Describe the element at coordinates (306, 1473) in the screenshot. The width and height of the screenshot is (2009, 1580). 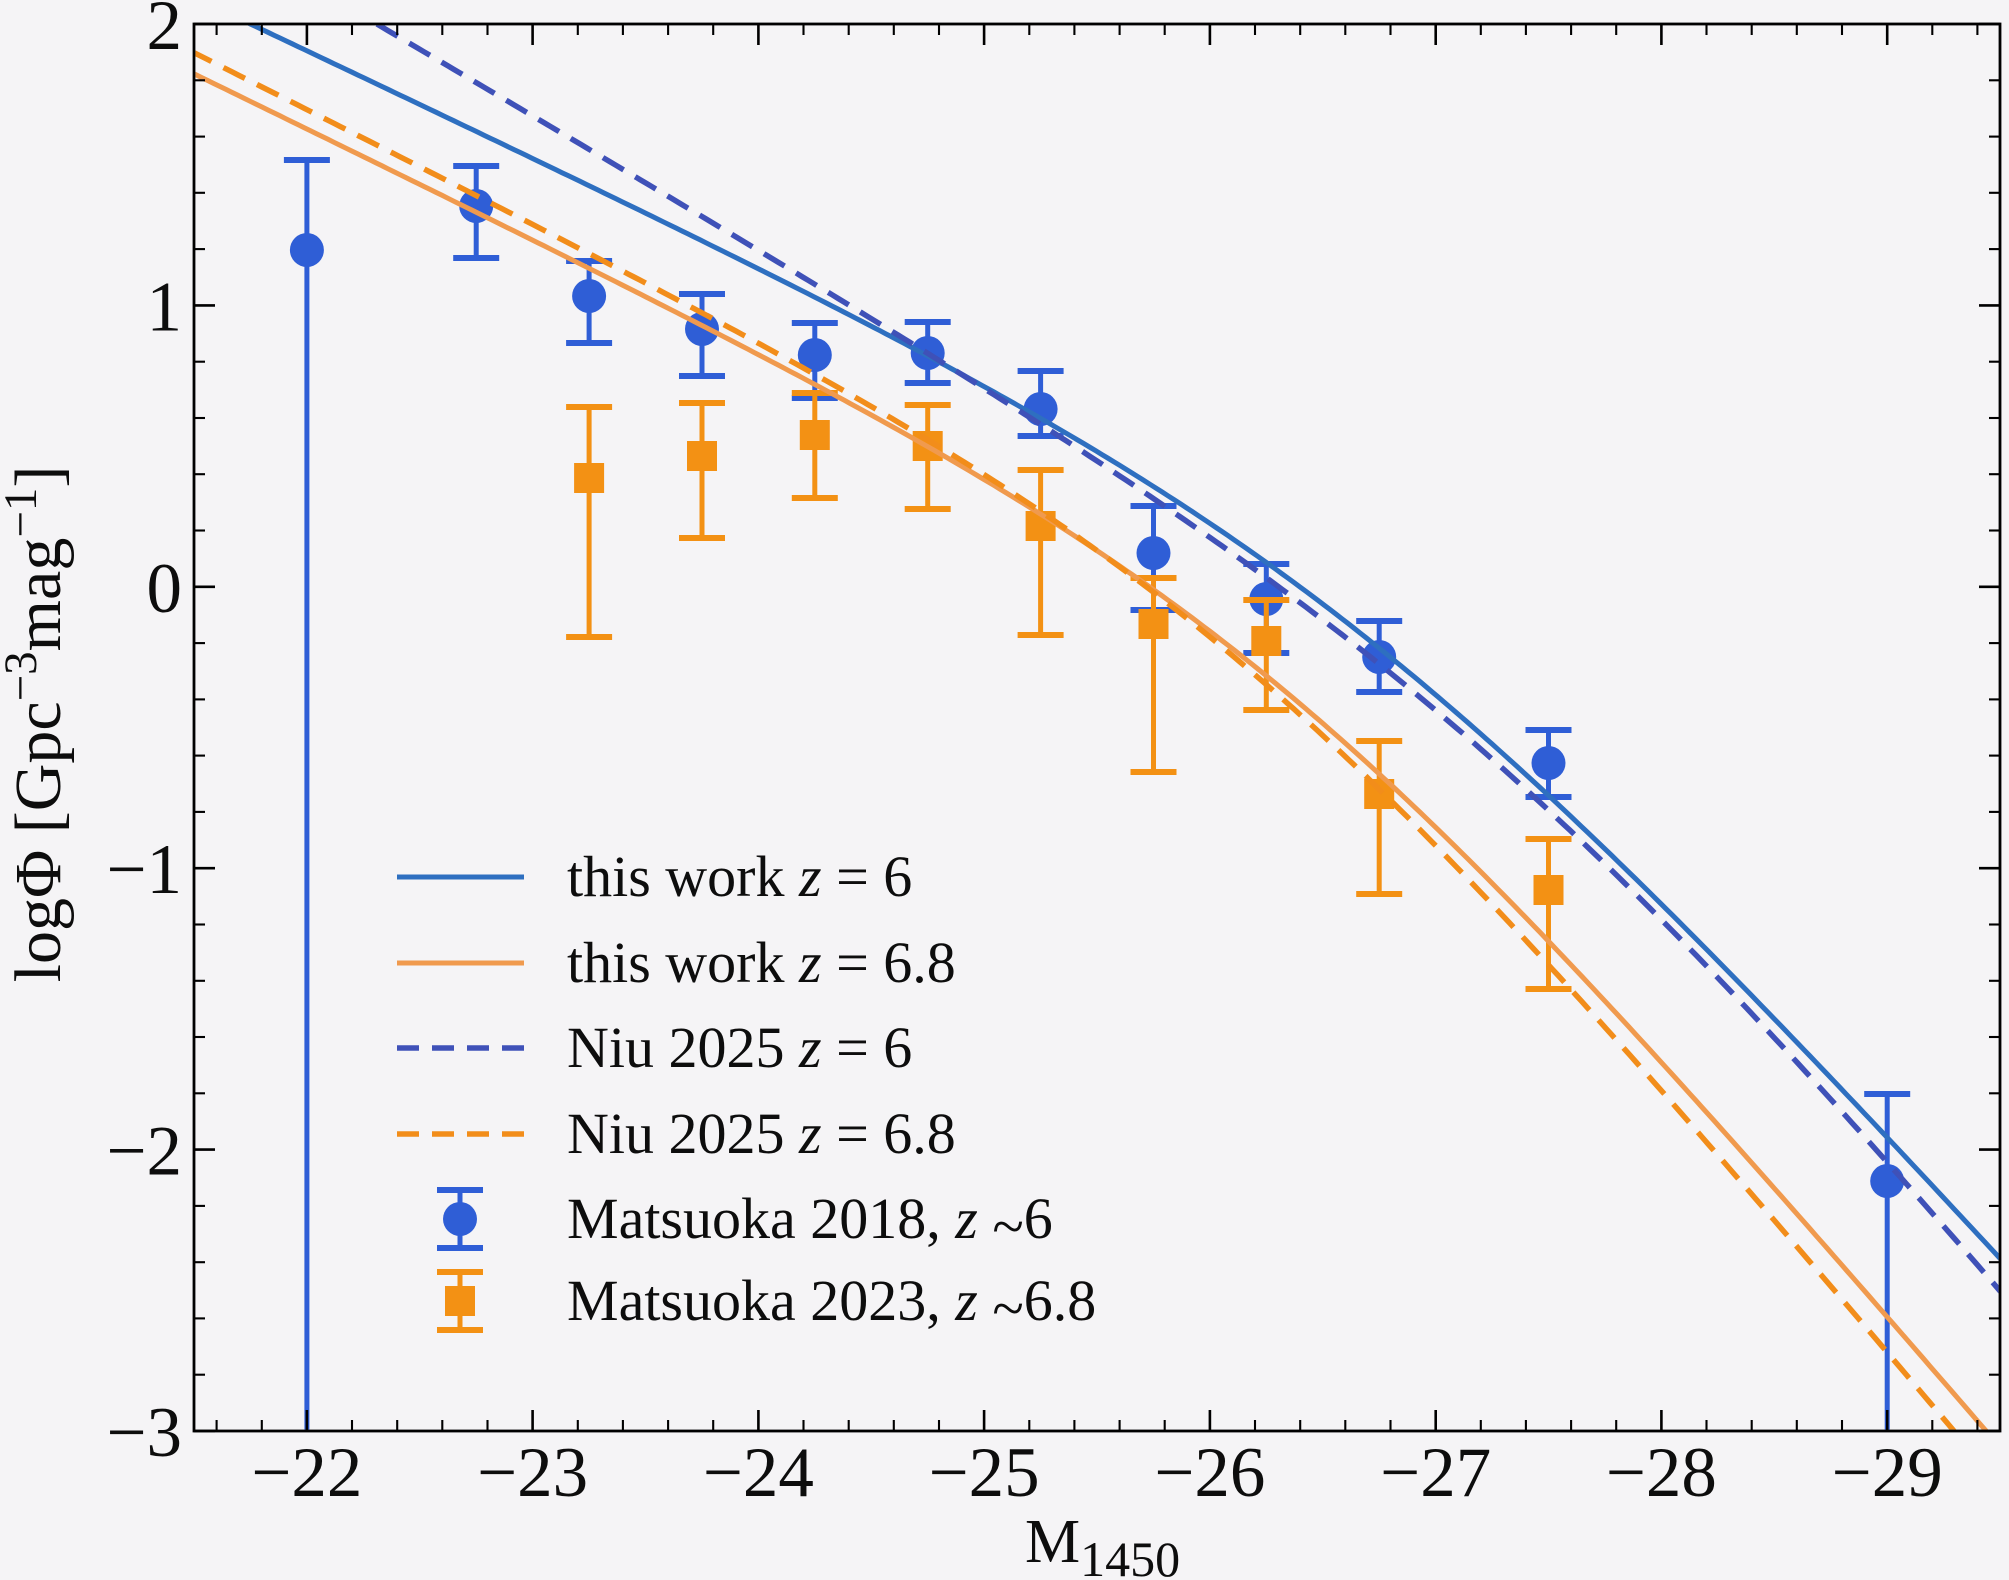
I see `svg-text: −22` at that location.